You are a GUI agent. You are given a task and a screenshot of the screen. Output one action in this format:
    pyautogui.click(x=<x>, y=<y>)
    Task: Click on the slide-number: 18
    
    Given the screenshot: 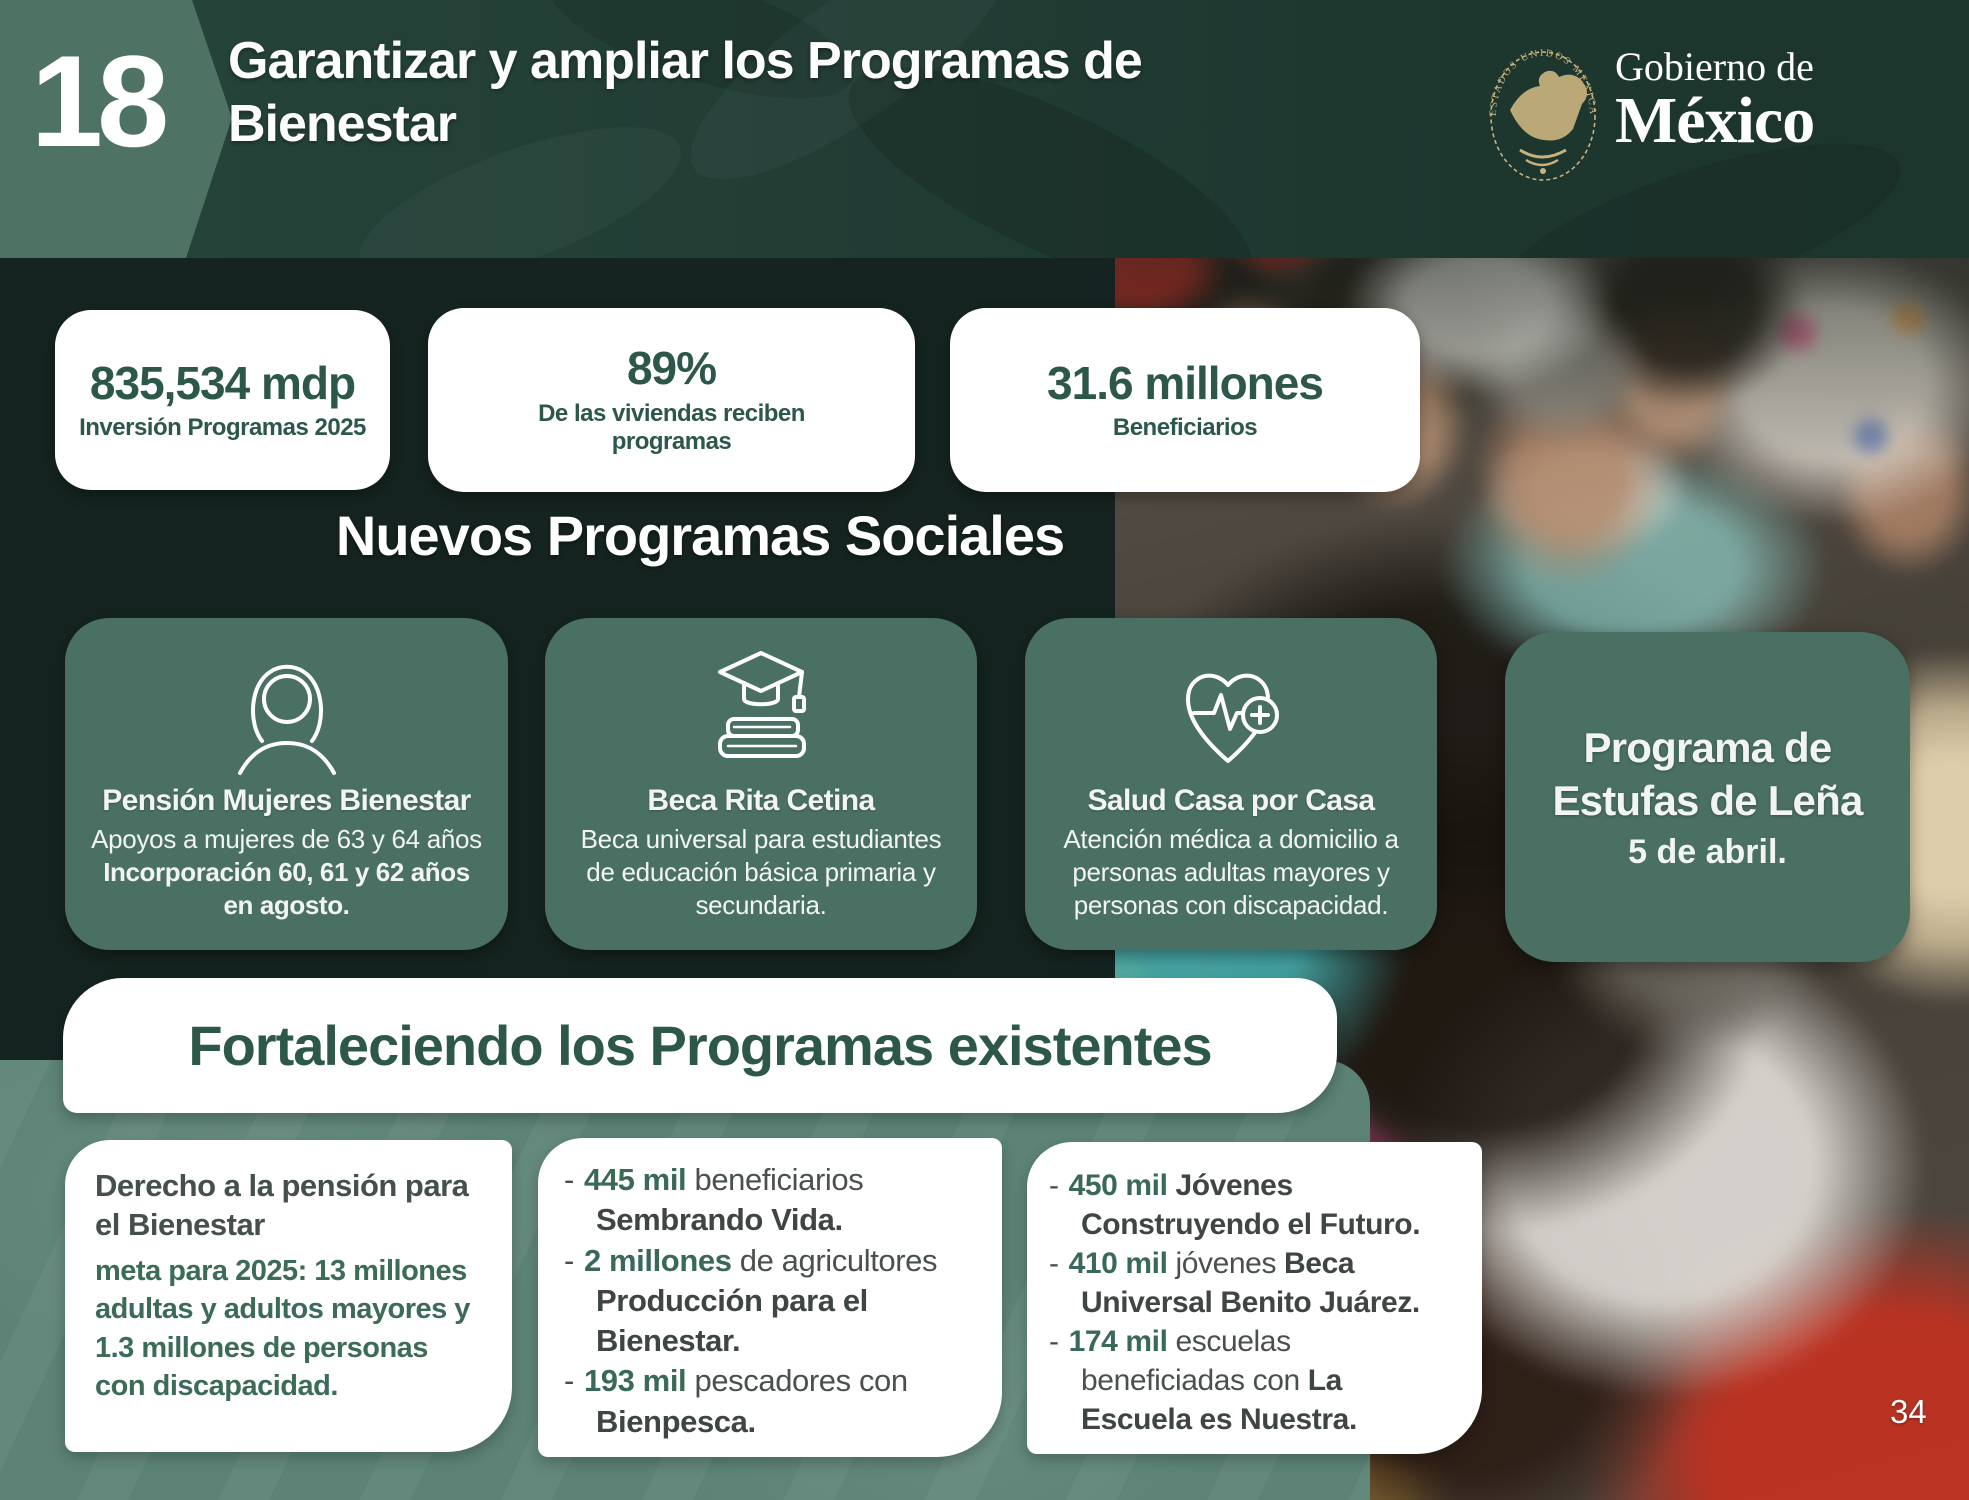 What is the action you would take?
    pyautogui.click(x=100, y=101)
    